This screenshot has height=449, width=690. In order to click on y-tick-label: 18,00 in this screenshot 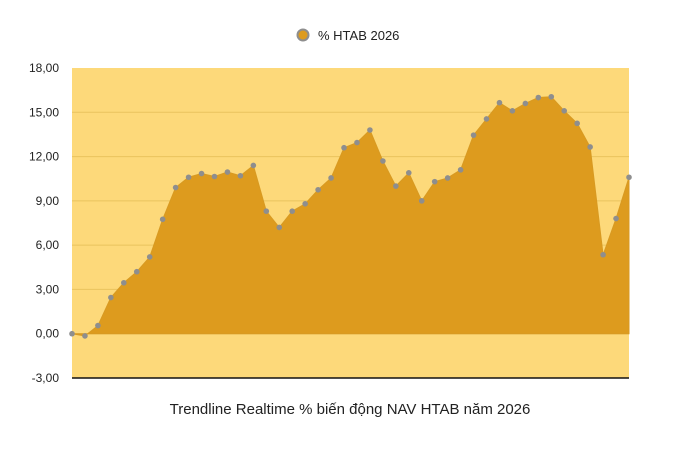, I will do `click(44, 68)`.